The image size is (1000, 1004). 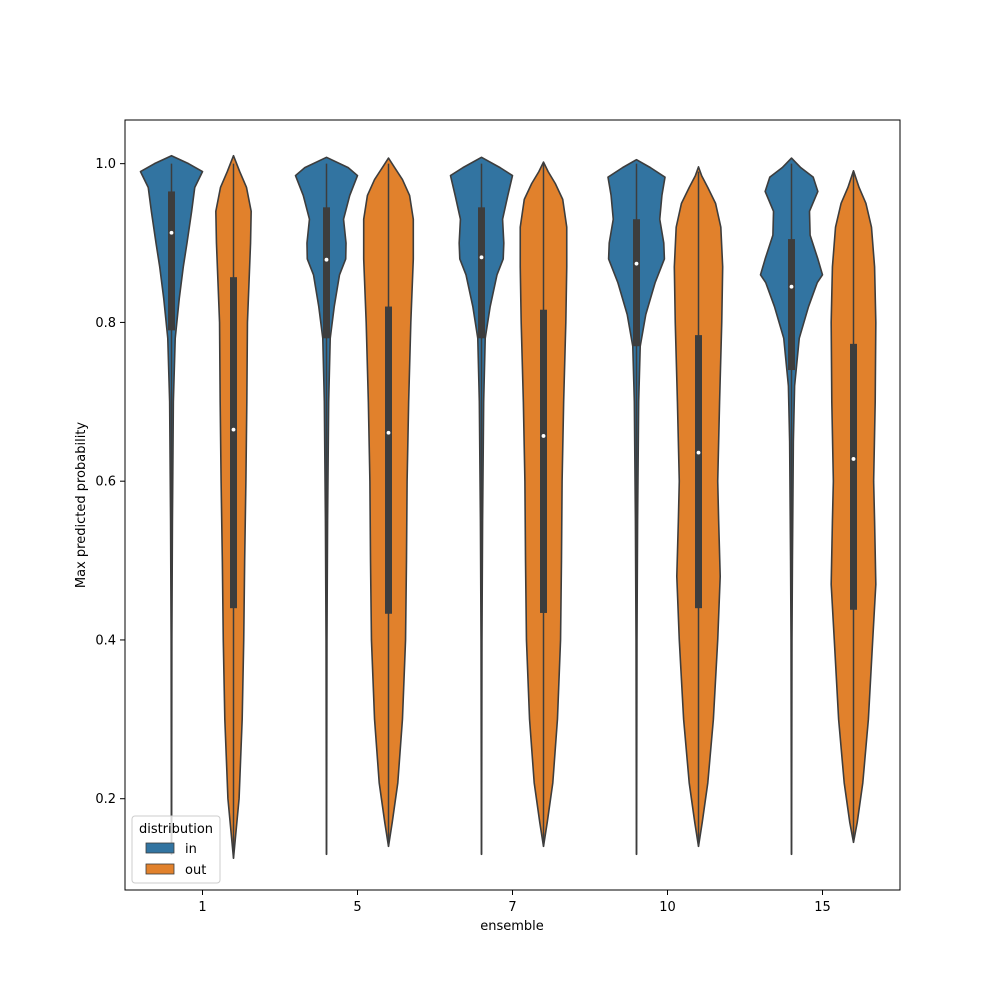 What do you see at coordinates (191, 849) in the screenshot?
I see `legend-label-in: in` at bounding box center [191, 849].